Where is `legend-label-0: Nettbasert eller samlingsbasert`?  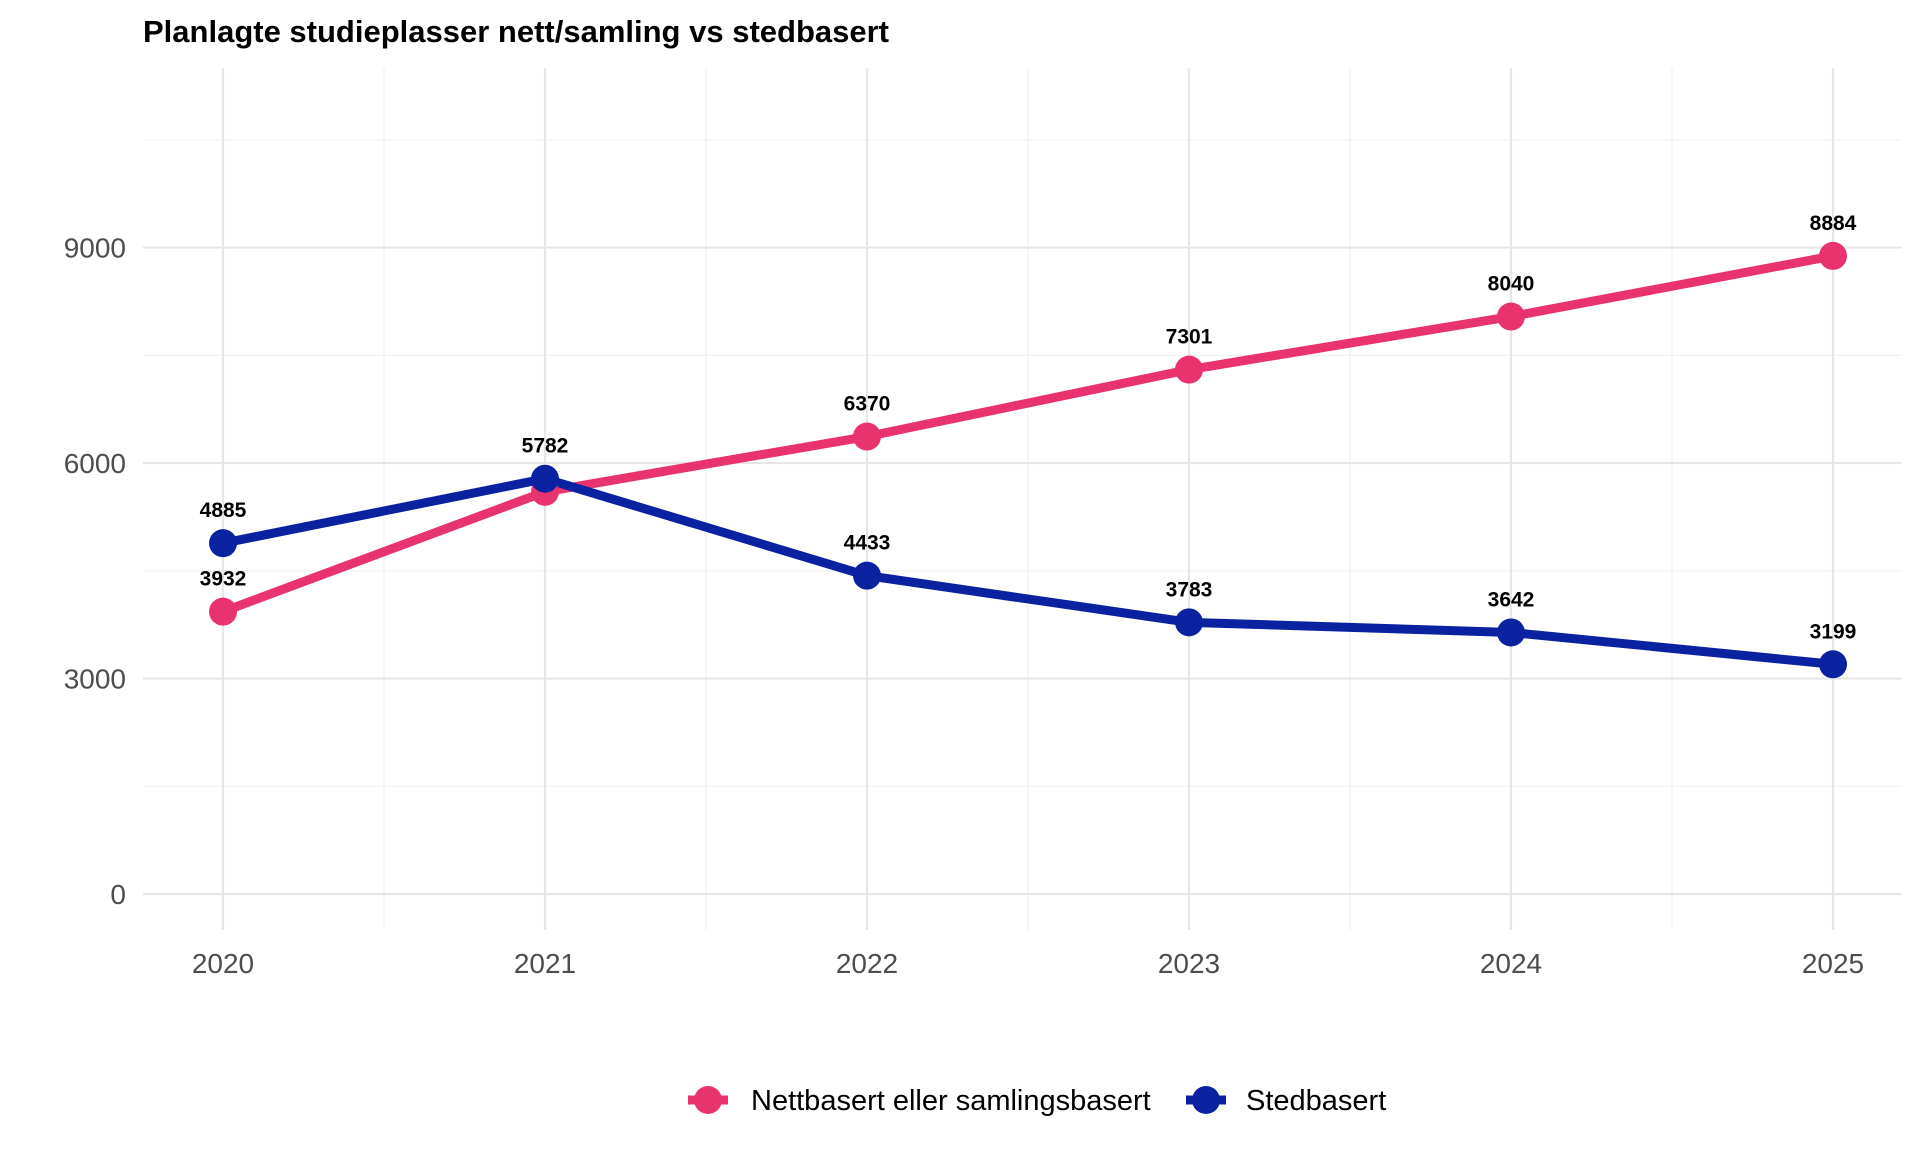 legend-label-0: Nettbasert eller samlingsbasert is located at coordinates (951, 1101).